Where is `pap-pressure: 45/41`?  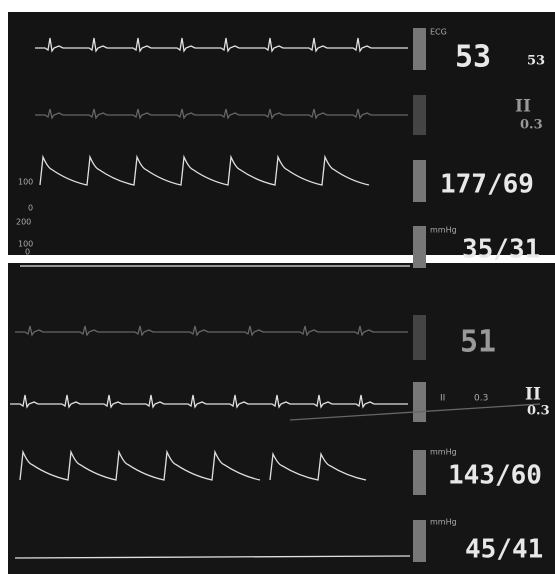 pap-pressure: 45/41 is located at coordinates (504, 550).